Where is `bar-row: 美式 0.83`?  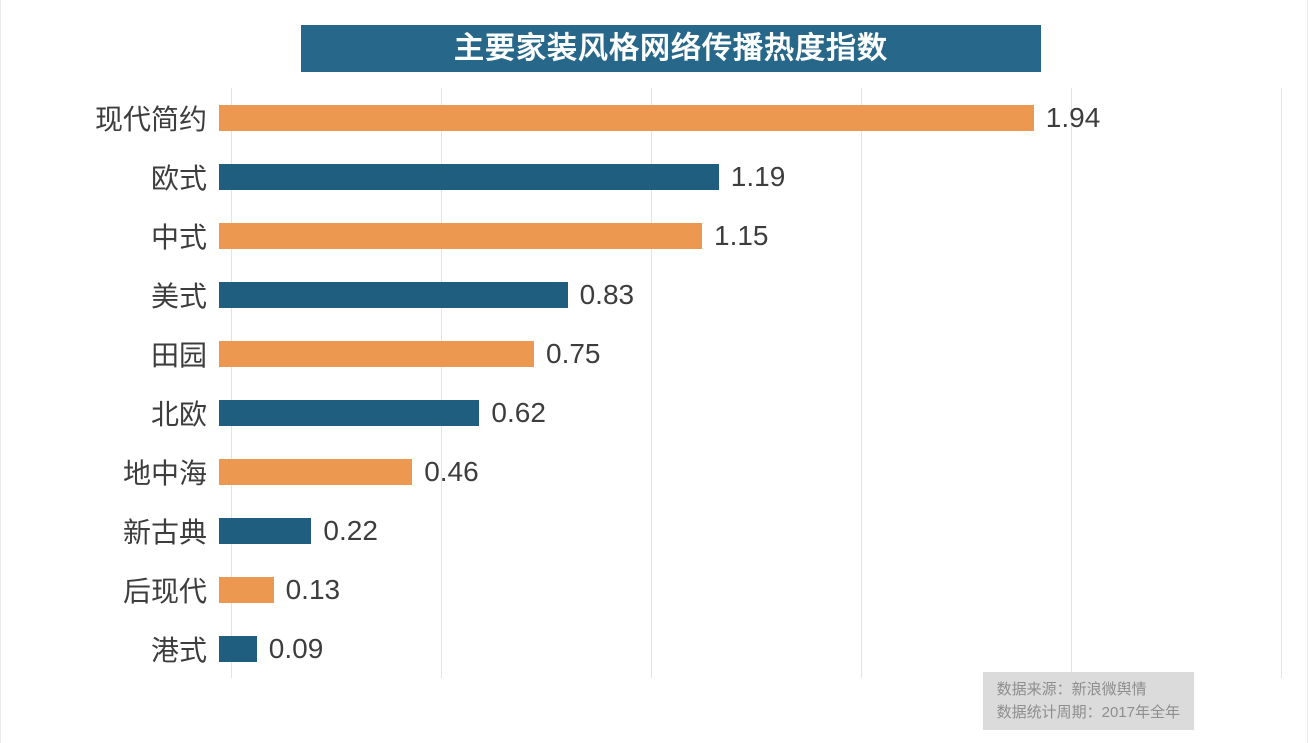
bar-row: 美式 0.83 is located at coordinates (654, 294).